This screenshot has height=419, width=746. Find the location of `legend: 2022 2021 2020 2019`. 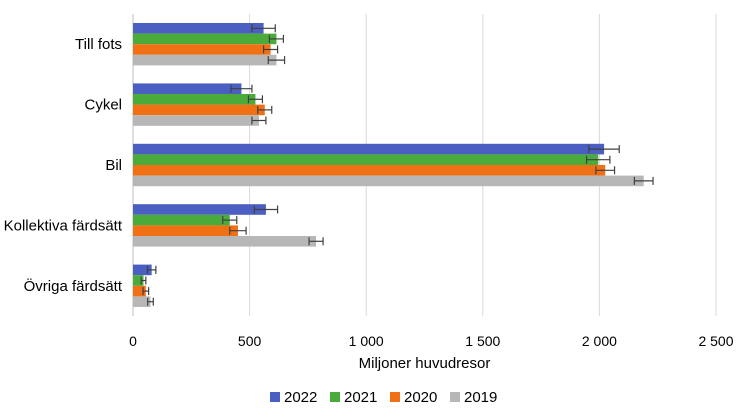

legend: 2022 2021 2020 2019 is located at coordinates (383, 397).